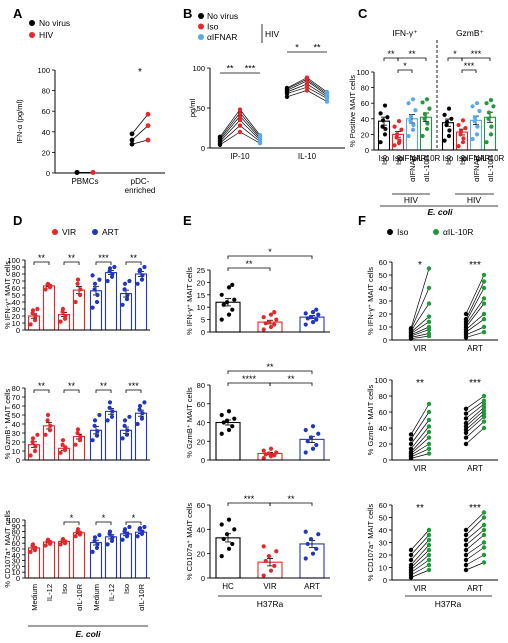 The width and height of the screenshot is (508, 643). I want to click on y-tick-label: 0, so click(385, 460).